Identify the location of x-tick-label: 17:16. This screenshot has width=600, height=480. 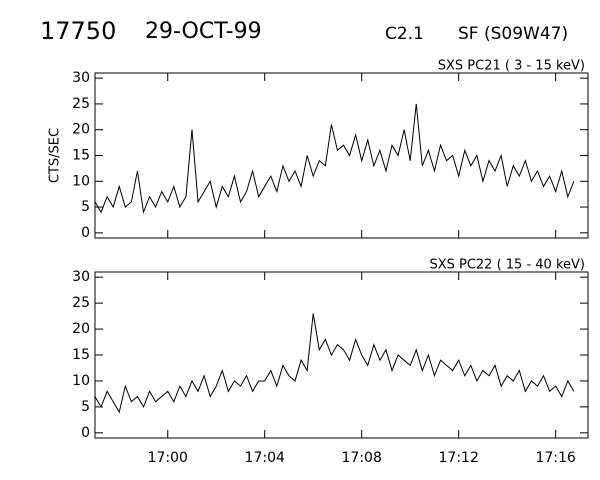
(555, 458).